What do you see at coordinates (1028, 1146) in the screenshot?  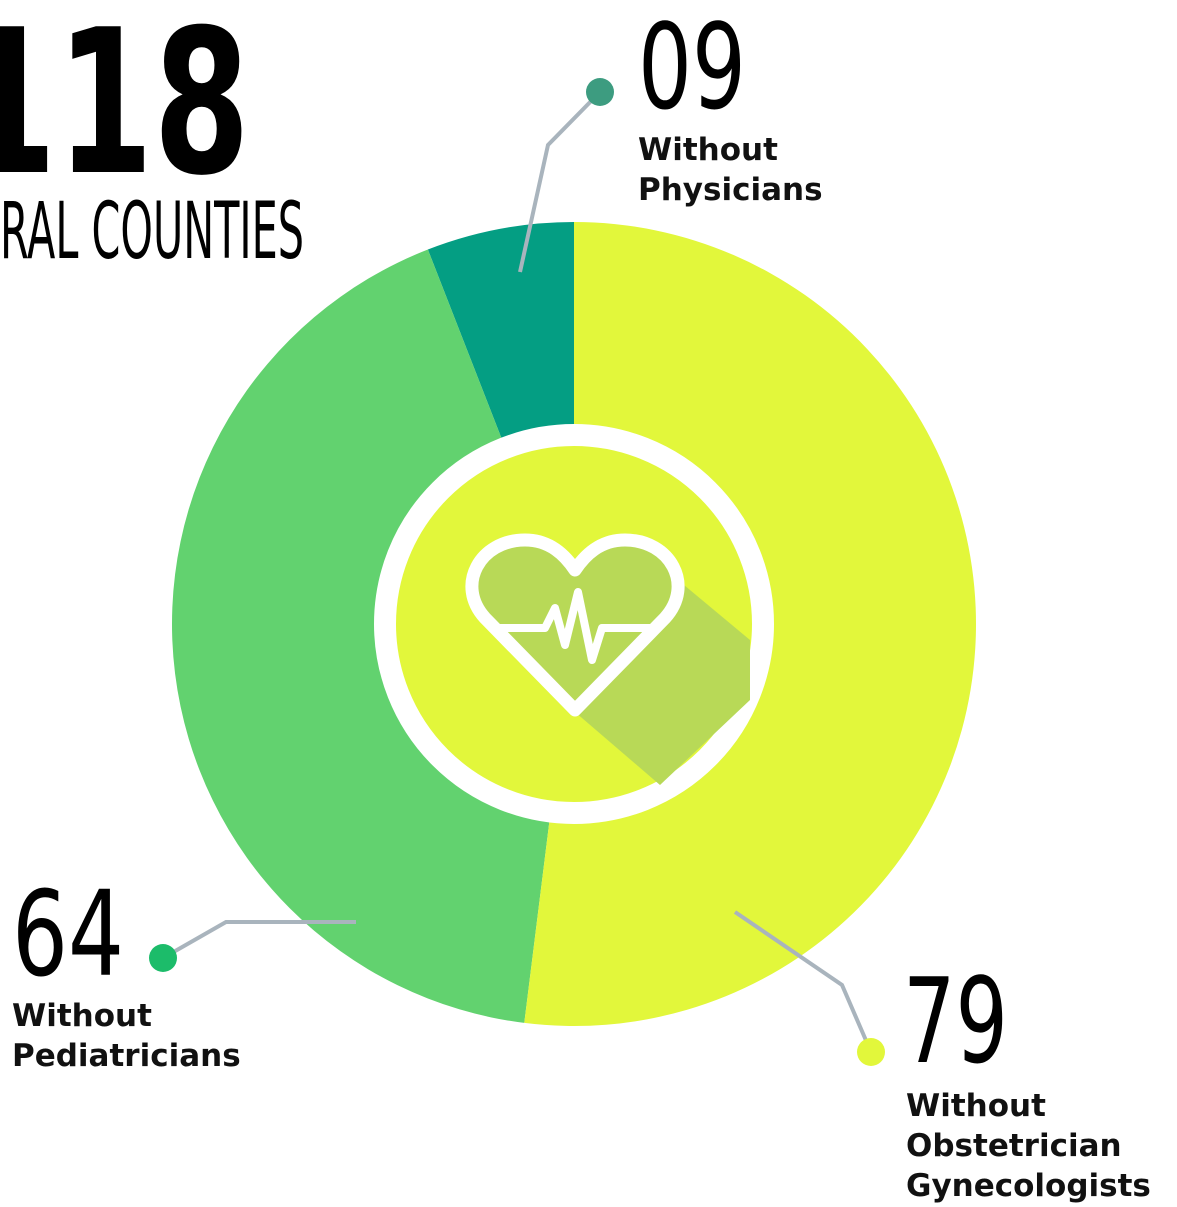 I see `category-label: Without Obstetrician Gynecologists` at bounding box center [1028, 1146].